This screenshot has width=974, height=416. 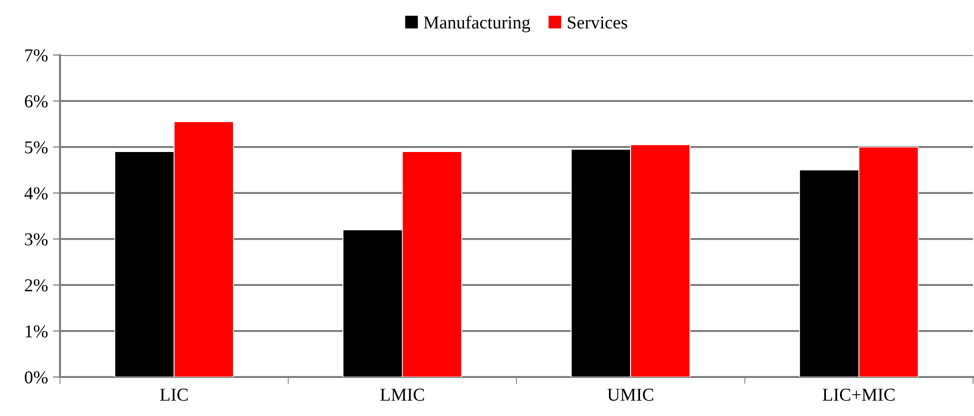 What do you see at coordinates (36, 193) in the screenshot?
I see `y-tick-label: 4%` at bounding box center [36, 193].